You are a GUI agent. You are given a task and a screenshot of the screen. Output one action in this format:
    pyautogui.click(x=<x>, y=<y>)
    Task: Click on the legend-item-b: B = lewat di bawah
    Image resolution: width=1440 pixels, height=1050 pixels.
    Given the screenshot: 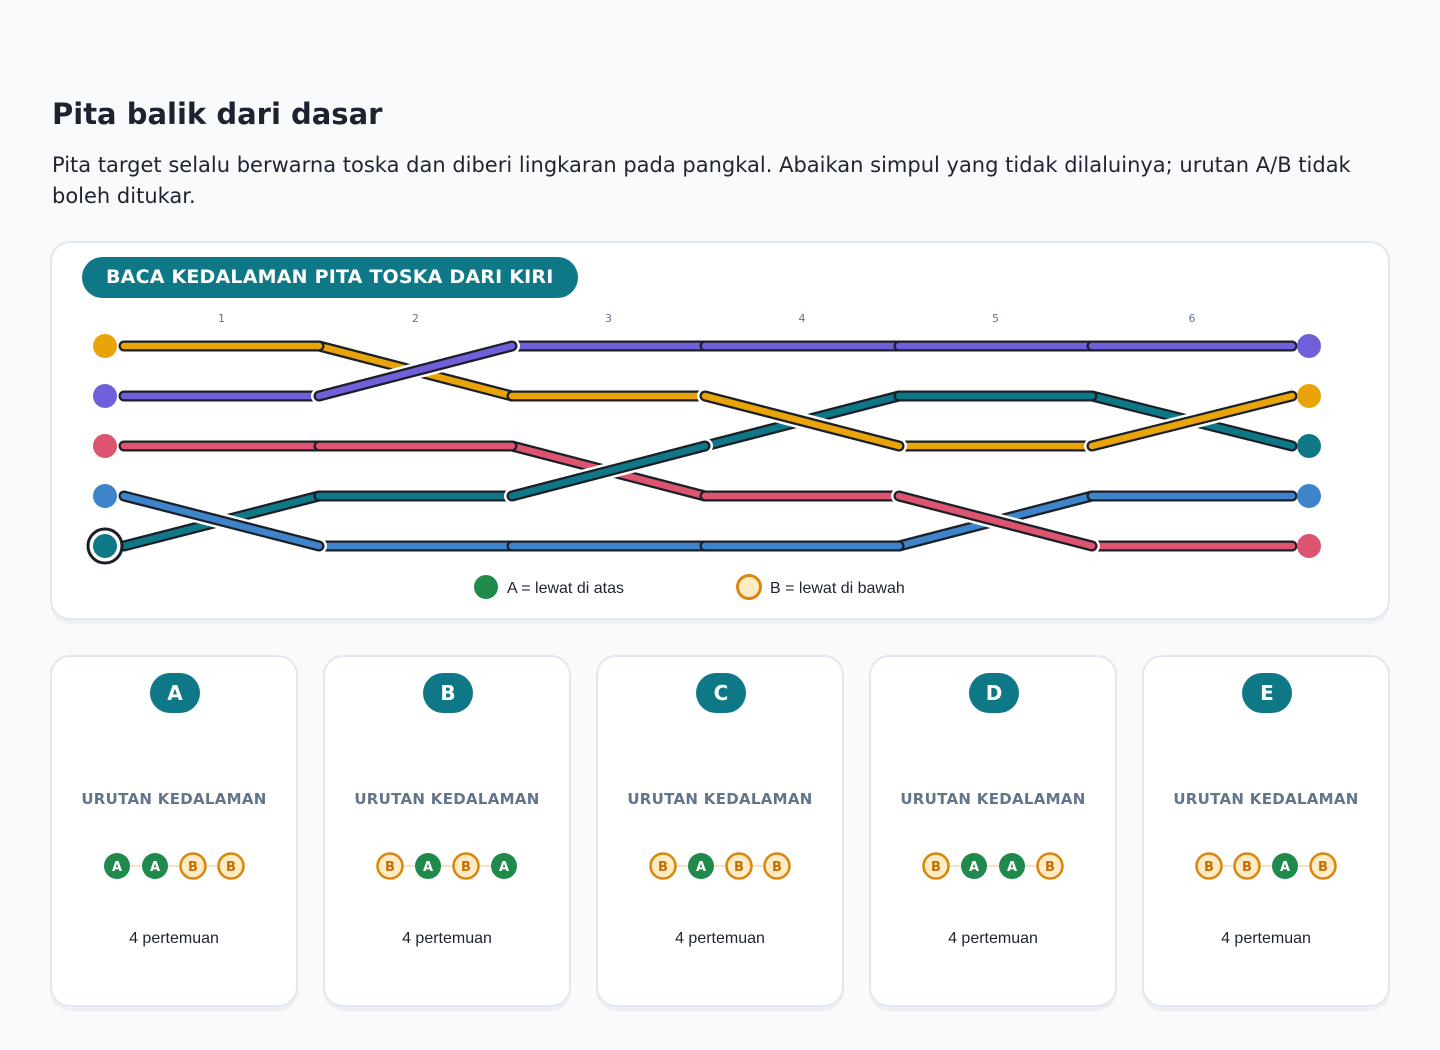 What is the action you would take?
    pyautogui.click(x=820, y=587)
    